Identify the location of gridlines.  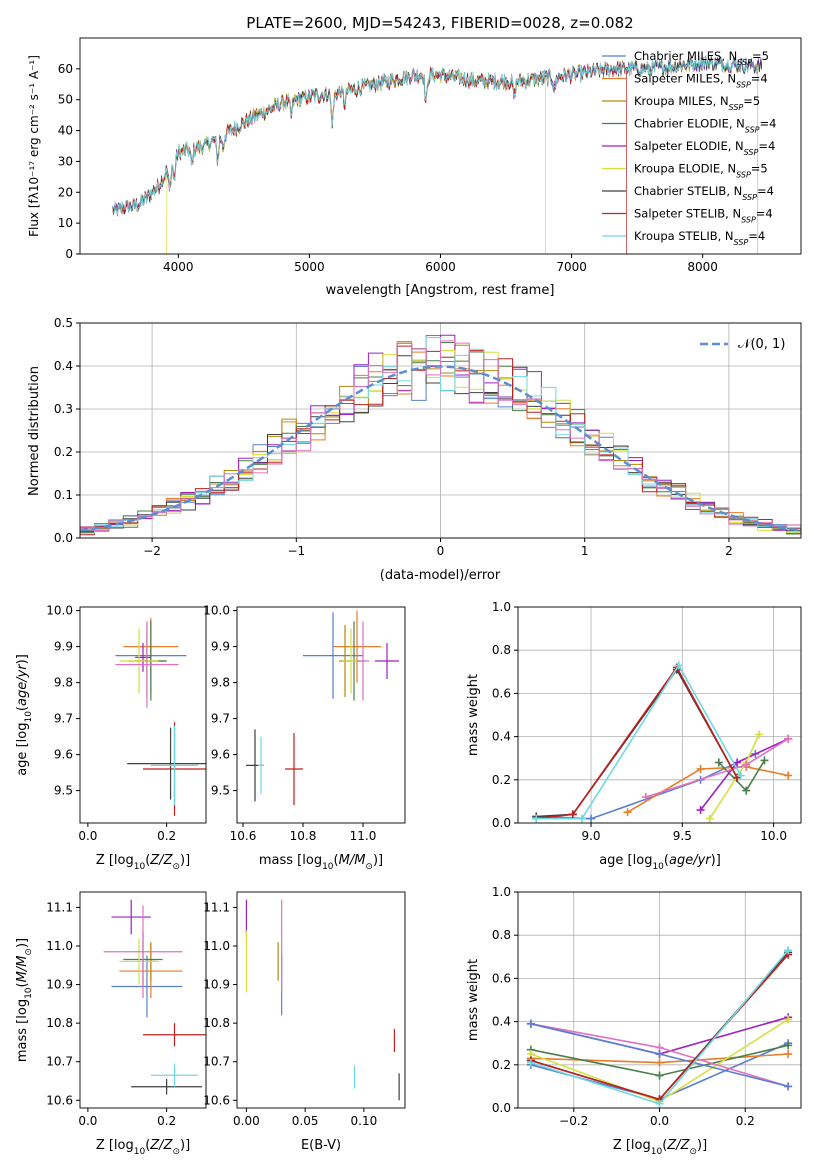
(659, 715).